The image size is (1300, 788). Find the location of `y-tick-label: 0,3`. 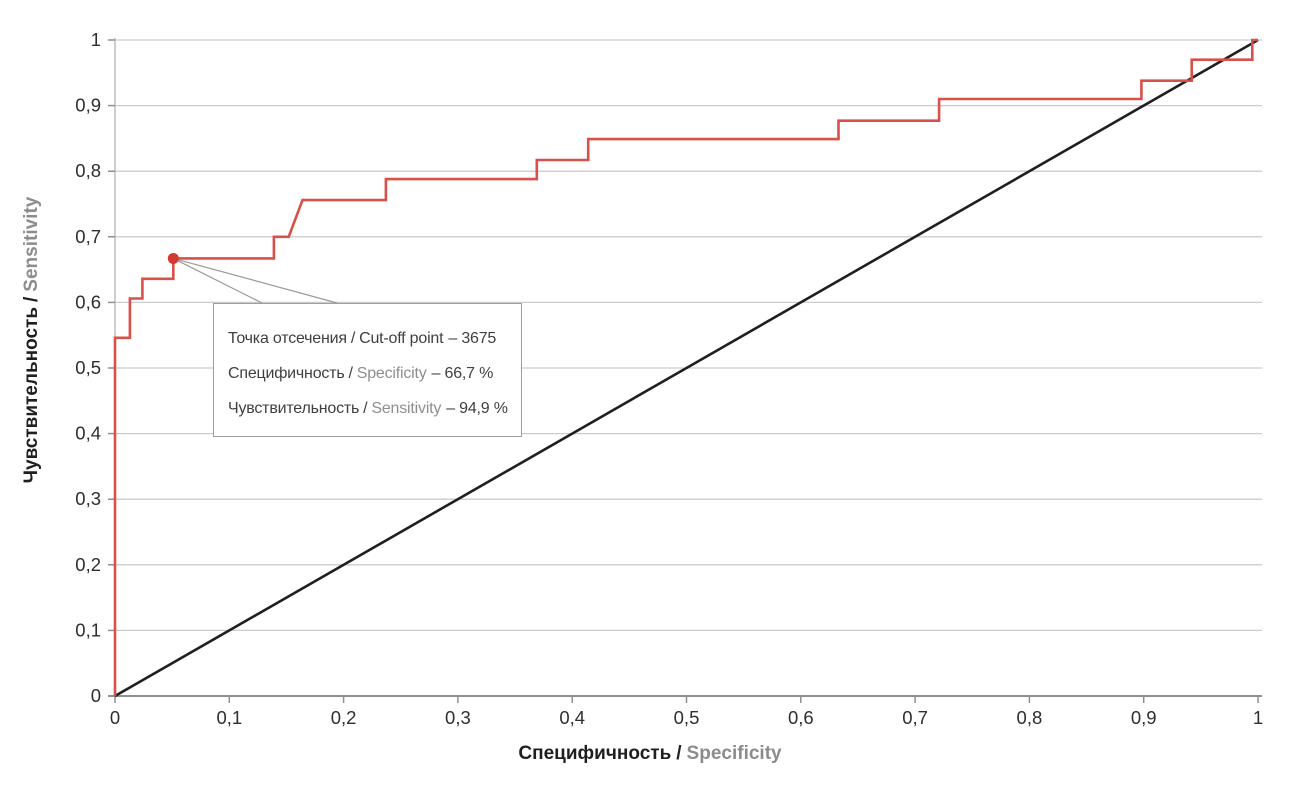

y-tick-label: 0,3 is located at coordinates (88, 498).